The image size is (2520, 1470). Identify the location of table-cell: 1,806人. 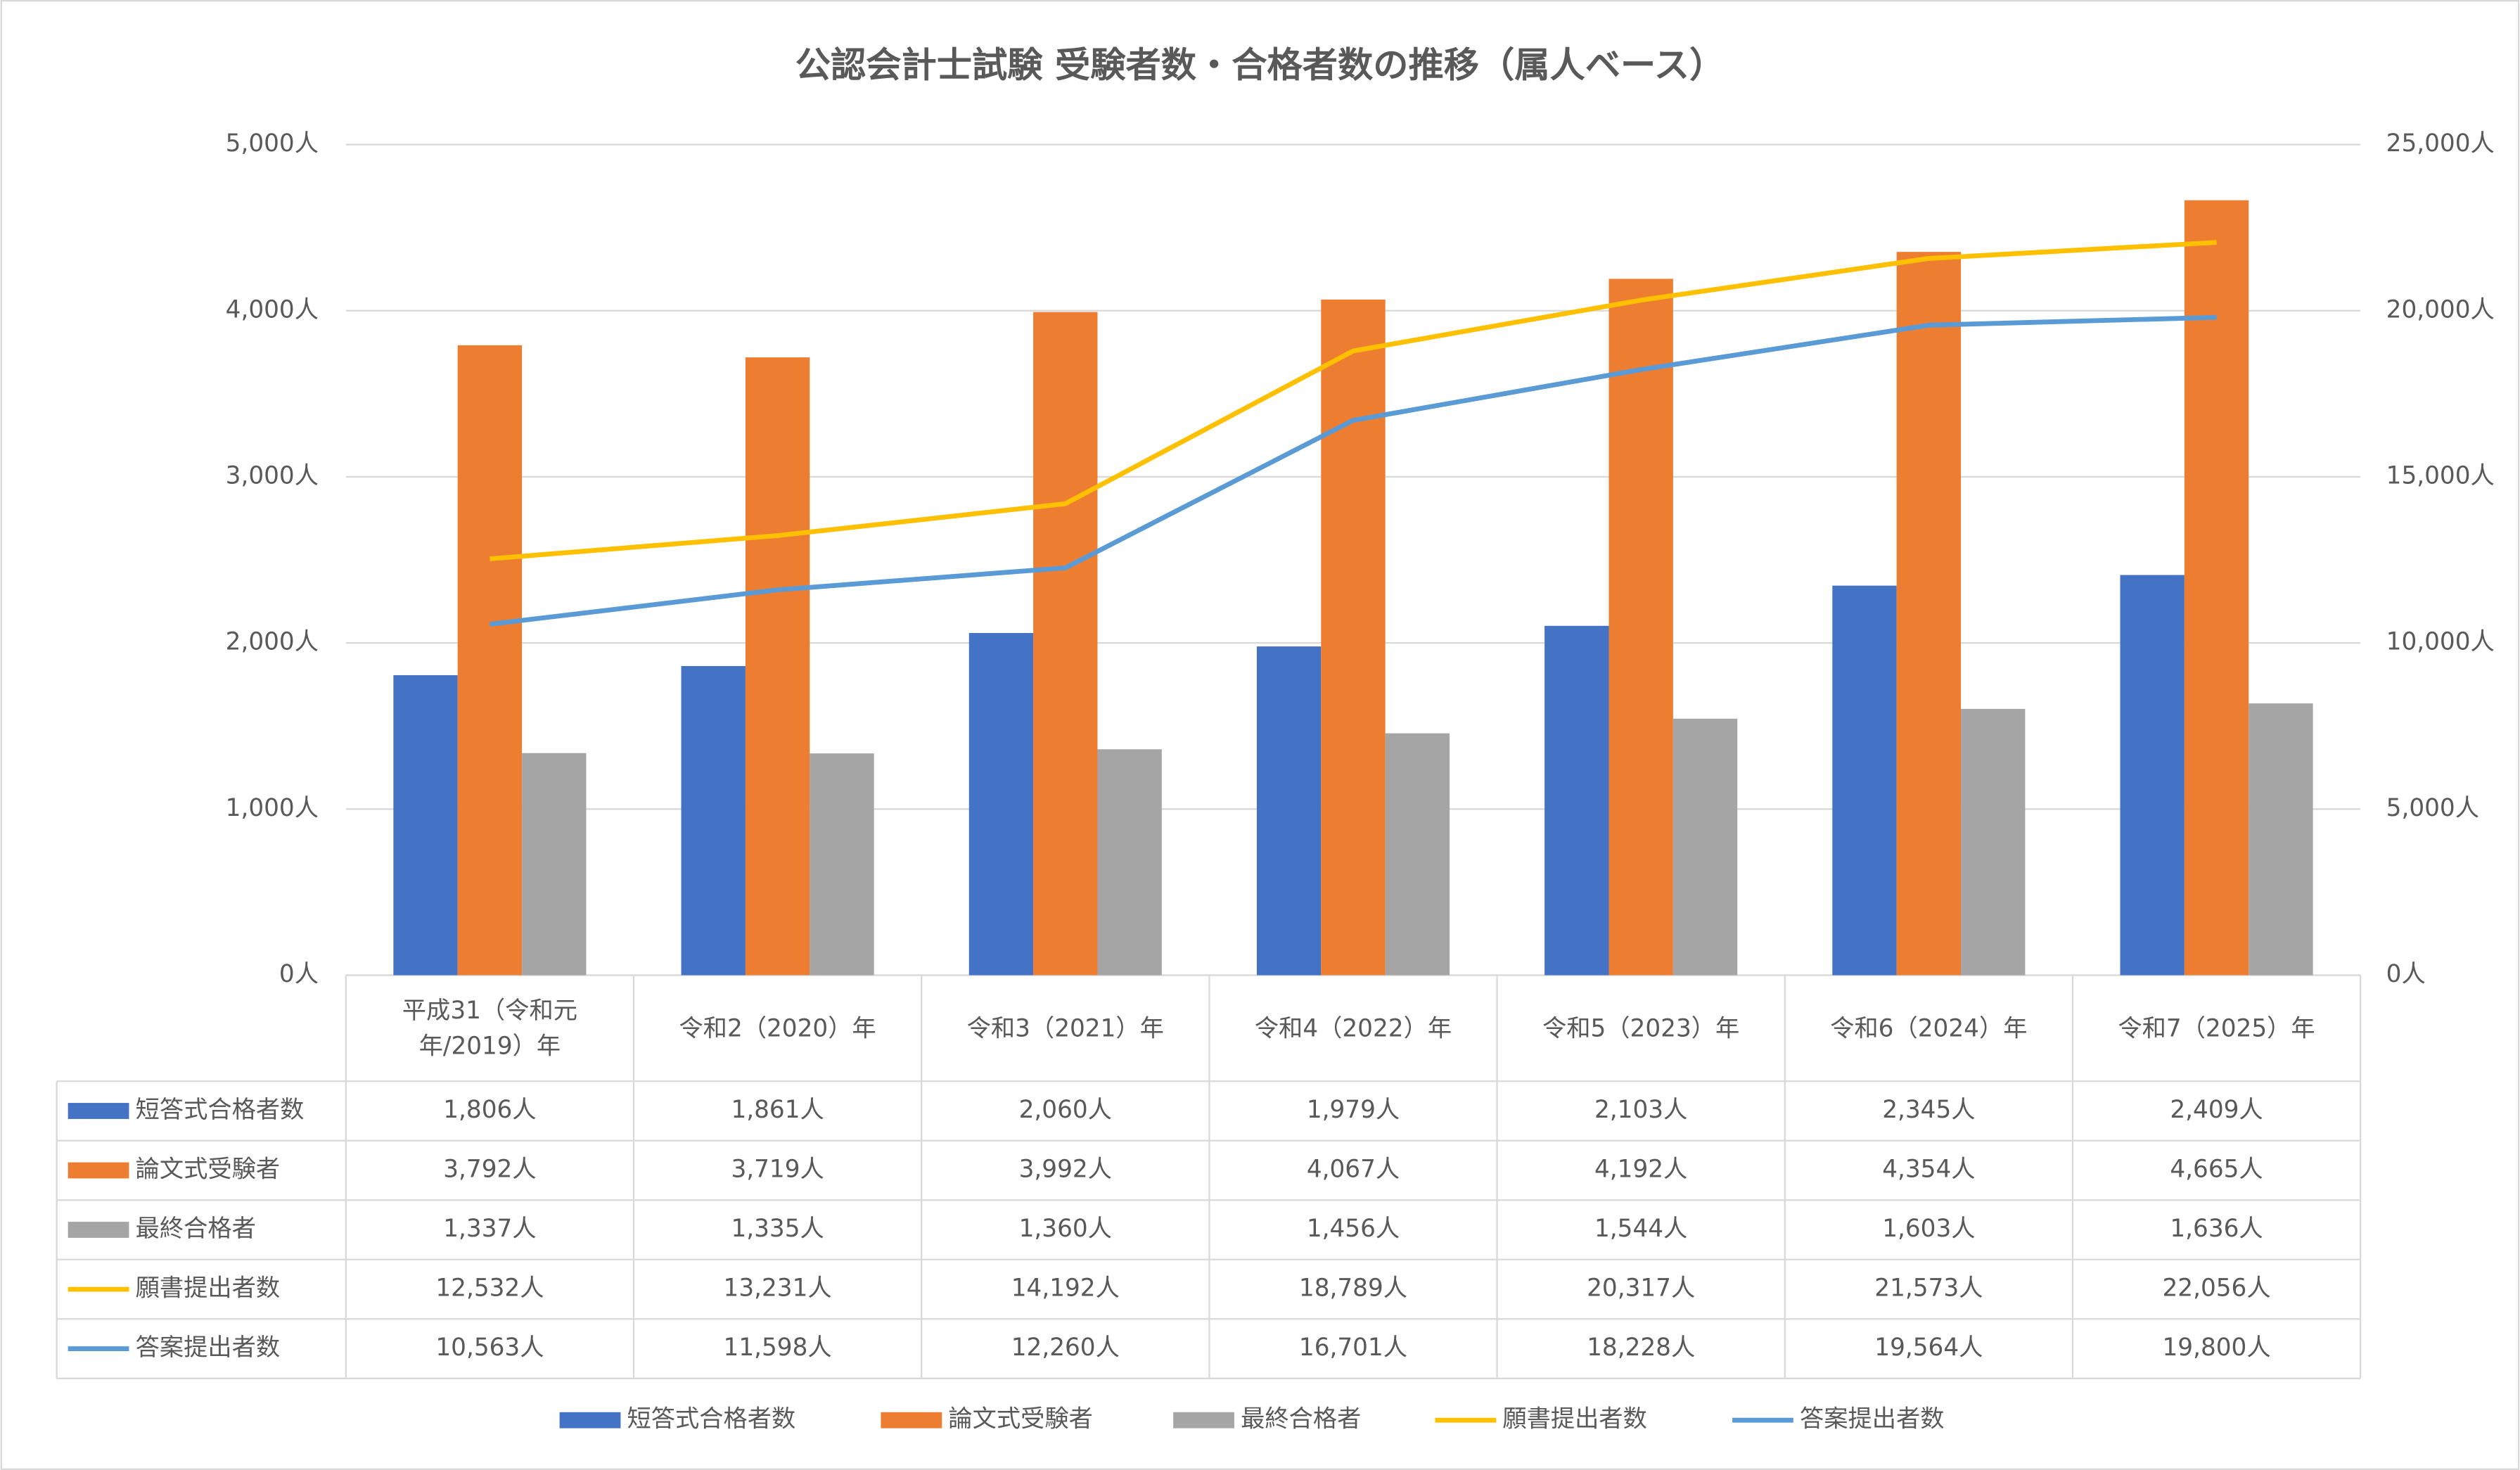
(489, 1110).